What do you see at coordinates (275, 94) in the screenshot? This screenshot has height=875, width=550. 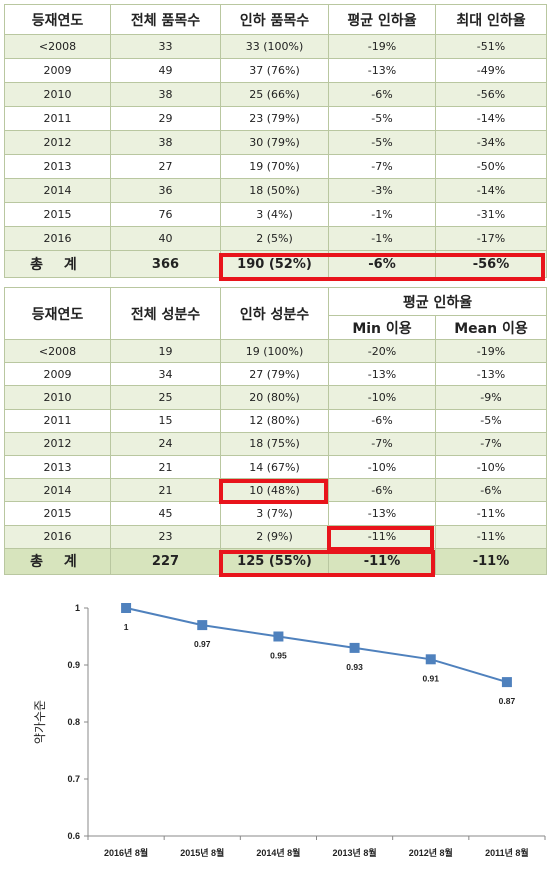 I see `table-row: 2010 38 25 (66%) -6% -56%` at bounding box center [275, 94].